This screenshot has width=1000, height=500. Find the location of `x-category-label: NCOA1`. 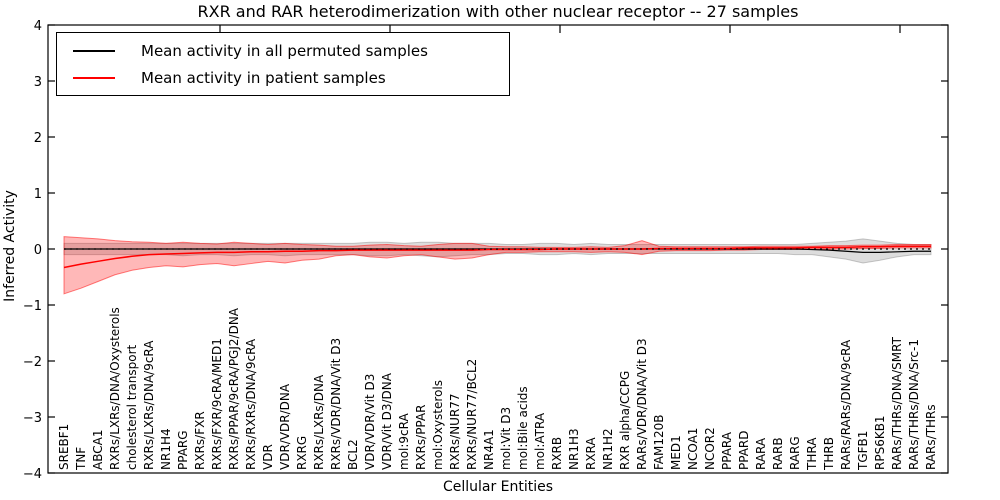

x-category-label: NCOA1 is located at coordinates (693, 449).